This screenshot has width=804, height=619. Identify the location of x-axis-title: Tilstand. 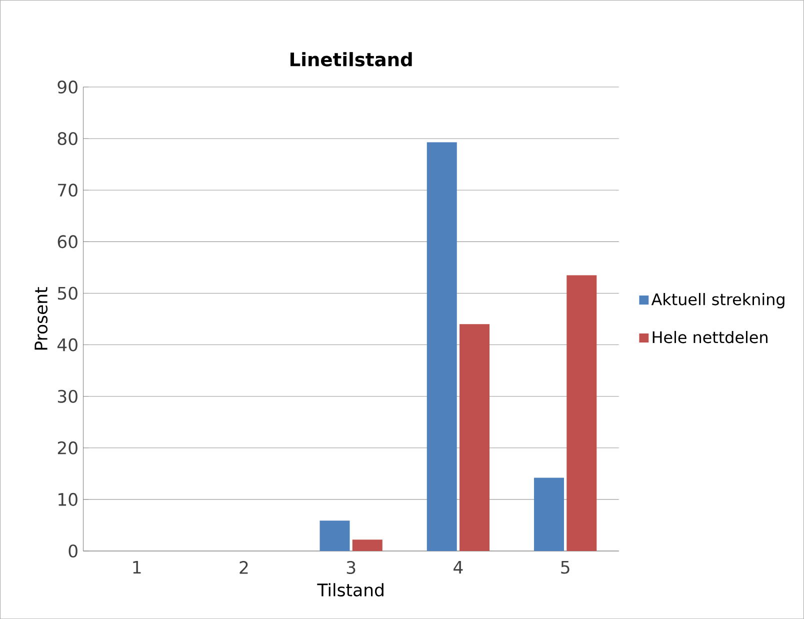
(350, 589).